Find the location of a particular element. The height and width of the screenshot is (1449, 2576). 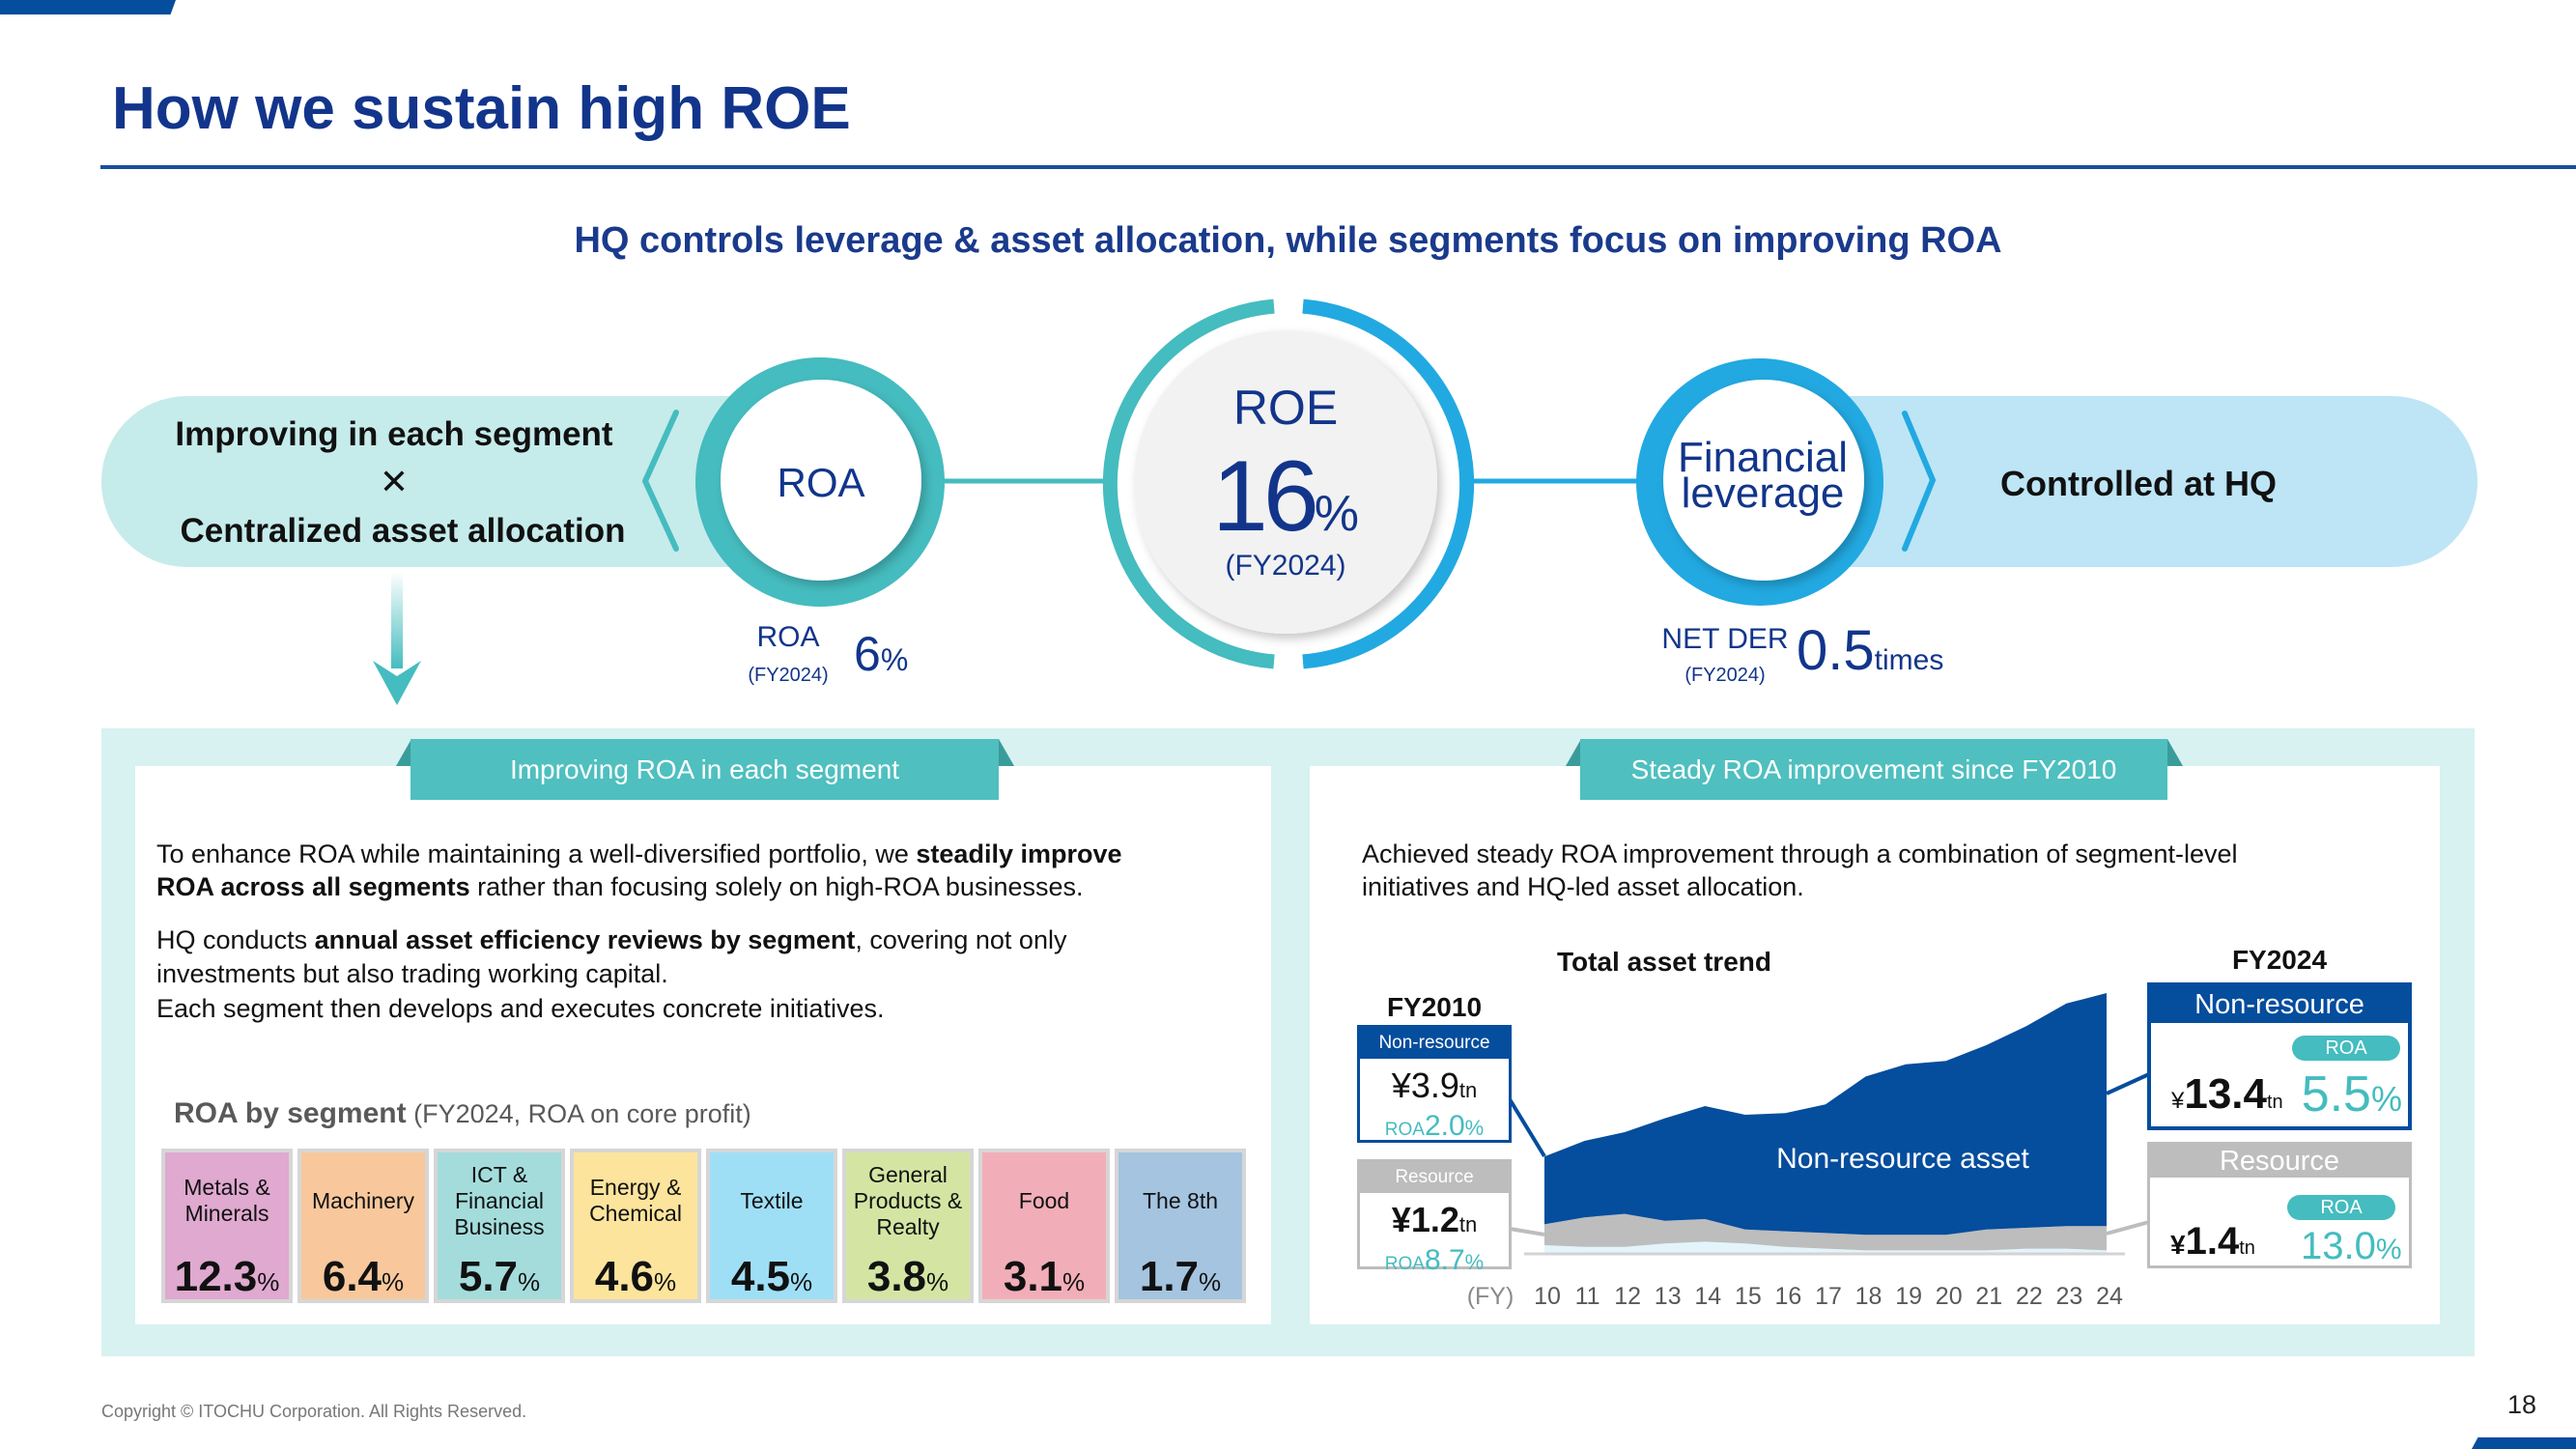

area-series-non-resource-asset is located at coordinates (1825, 1114).